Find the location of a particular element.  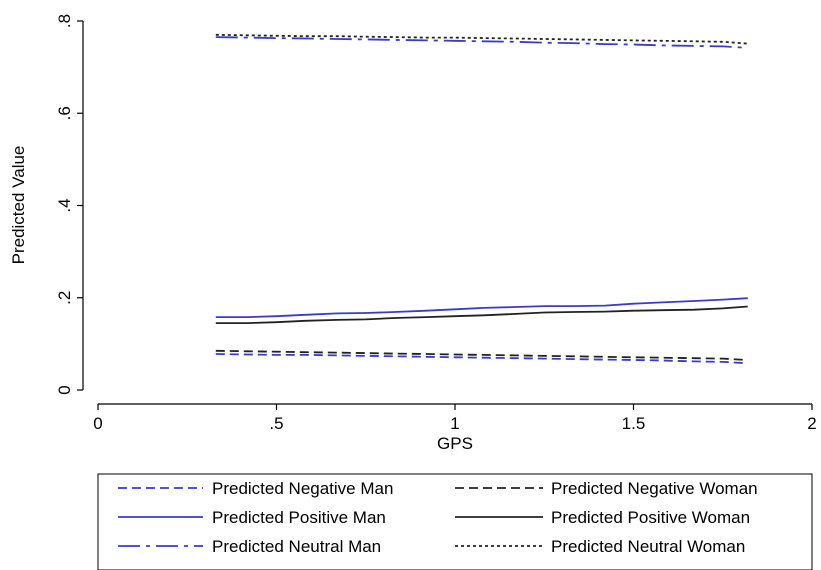

series-line-predicted-positive-woman is located at coordinates (481, 315).